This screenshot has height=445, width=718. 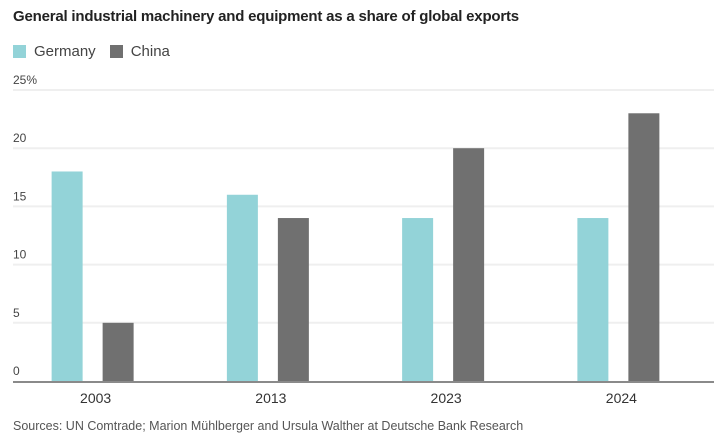 I want to click on bar-china-2003, so click(x=118, y=351).